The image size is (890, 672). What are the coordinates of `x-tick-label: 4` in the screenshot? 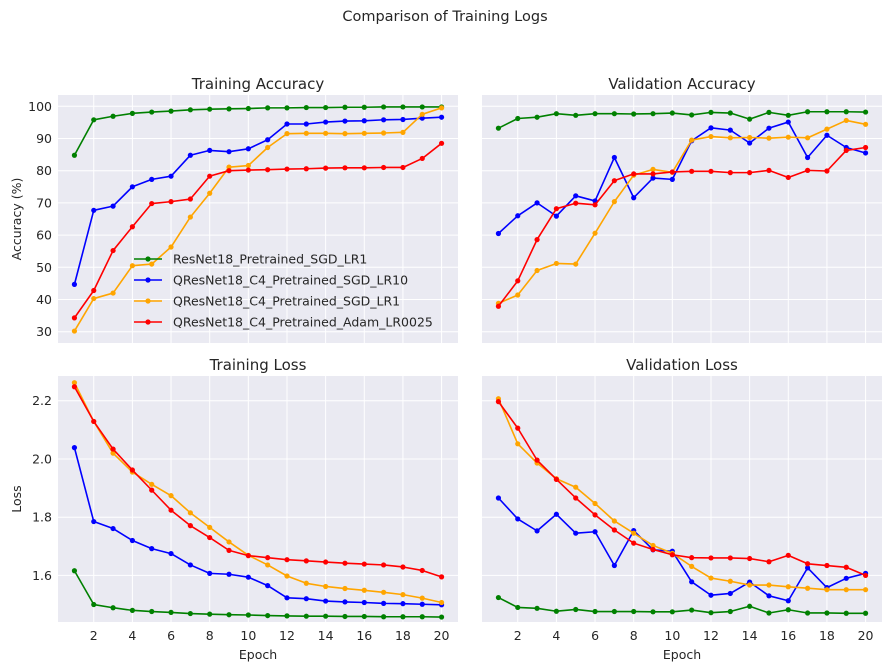 It's located at (132, 635).